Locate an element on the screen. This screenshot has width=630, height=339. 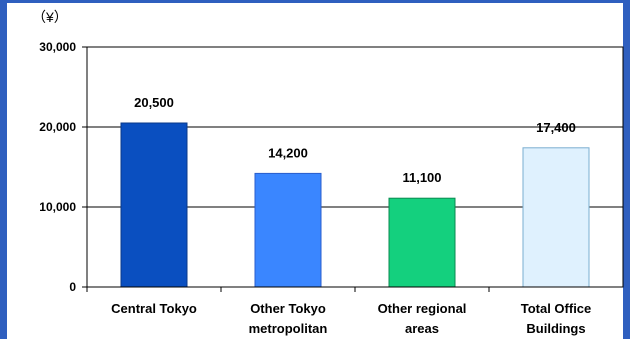
data-label: 11,100 is located at coordinates (421, 177).